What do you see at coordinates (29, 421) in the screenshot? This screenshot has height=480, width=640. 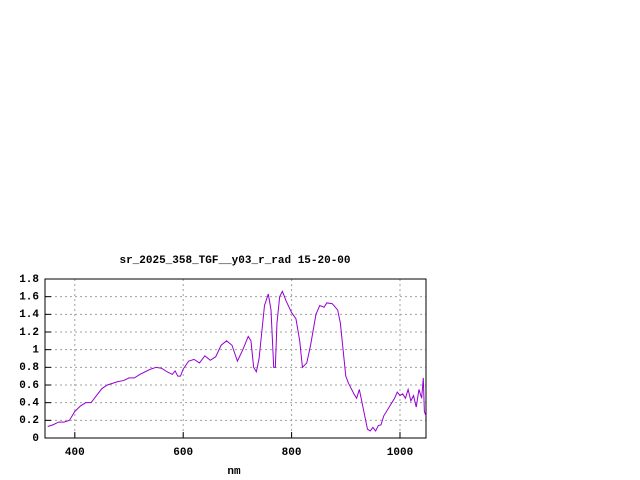 I see `y-tick-label: 0.2` at bounding box center [29, 421].